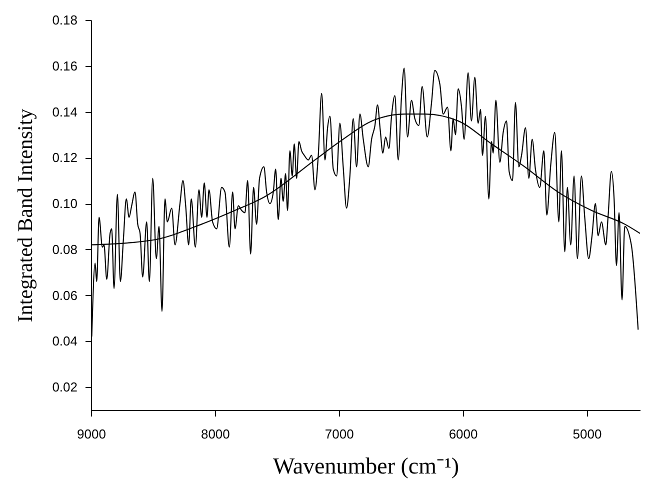 This screenshot has height=488, width=647. What do you see at coordinates (91, 434) in the screenshot?
I see `x-tick-label: 9000` at bounding box center [91, 434].